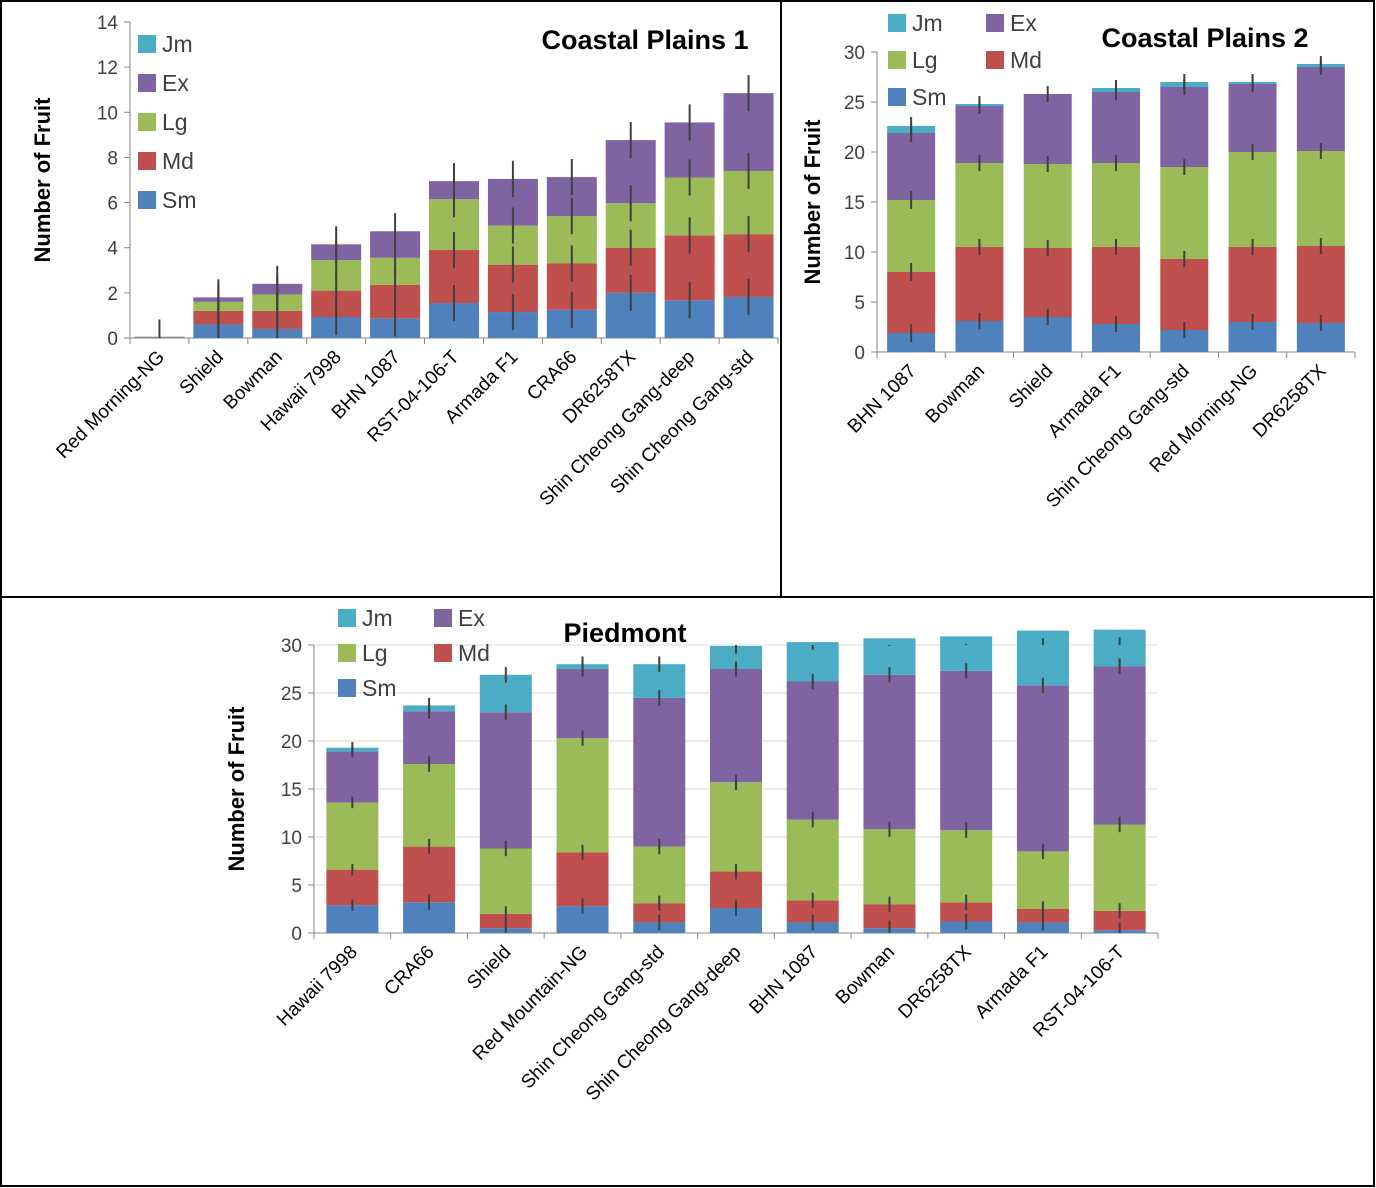 This screenshot has height=1188, width=1376. What do you see at coordinates (624, 633) in the screenshot?
I see `chart-title: Piedmont` at bounding box center [624, 633].